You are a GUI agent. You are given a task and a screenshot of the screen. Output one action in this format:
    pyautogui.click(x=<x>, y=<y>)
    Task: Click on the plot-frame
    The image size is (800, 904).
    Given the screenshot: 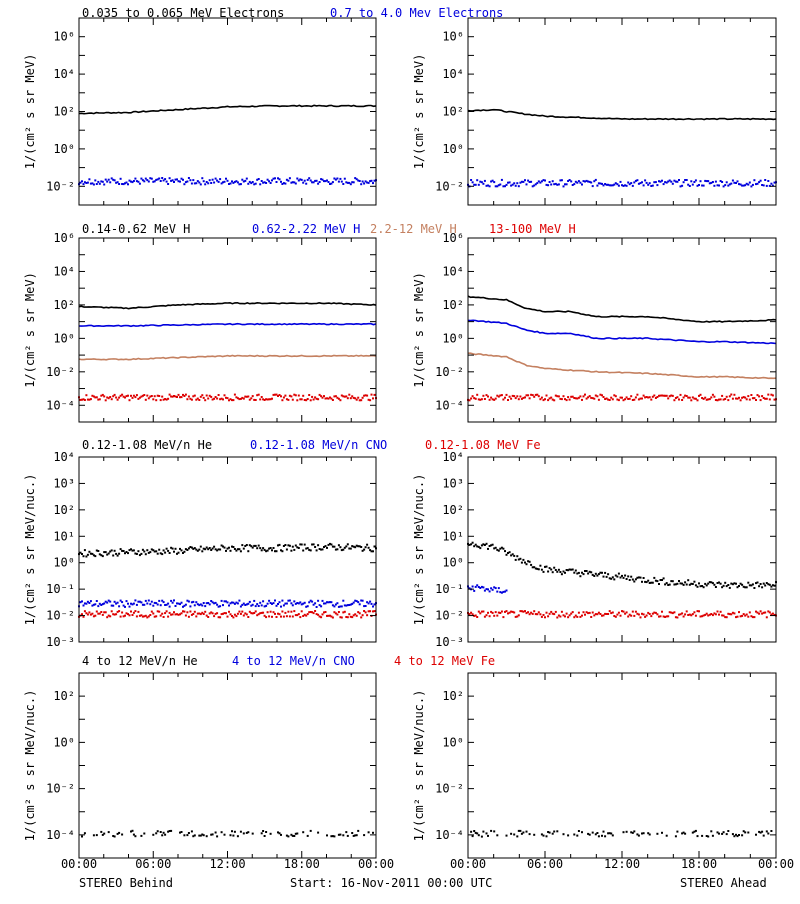 What is the action you would take?
    pyautogui.click(x=622, y=330)
    